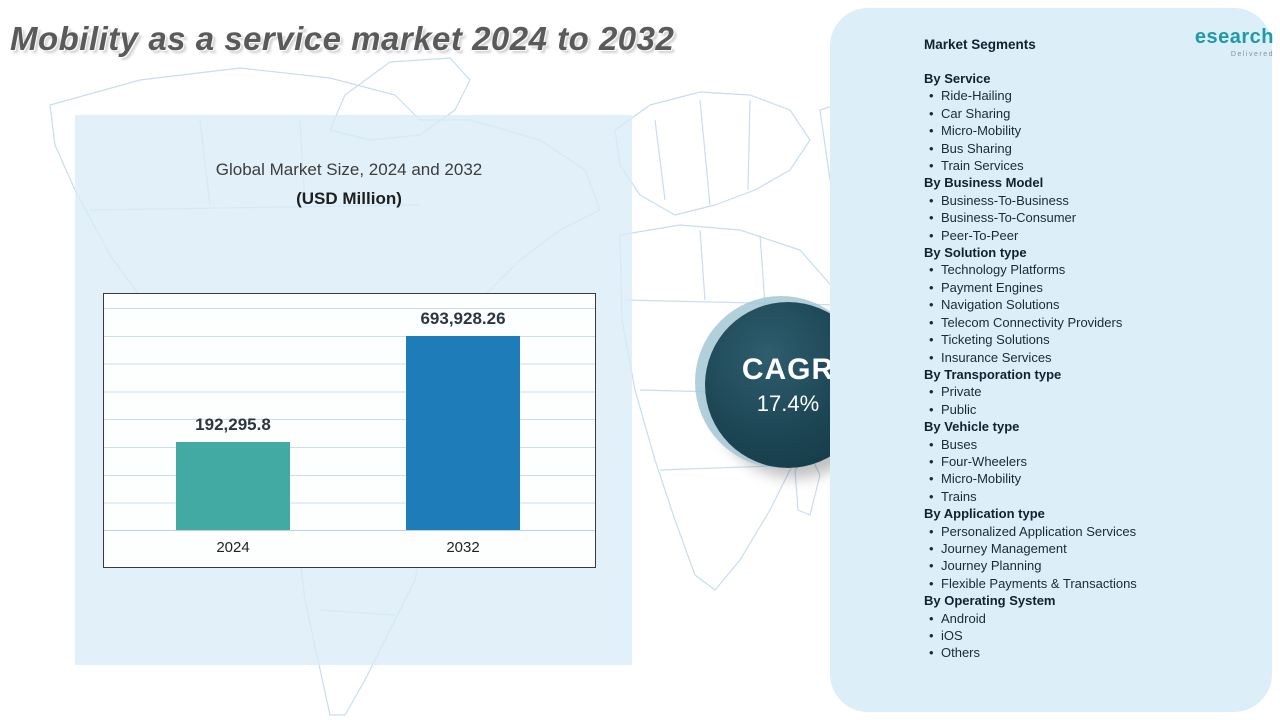 This screenshot has height=720, width=1280. I want to click on map-borders-eu, so click(702, 152).